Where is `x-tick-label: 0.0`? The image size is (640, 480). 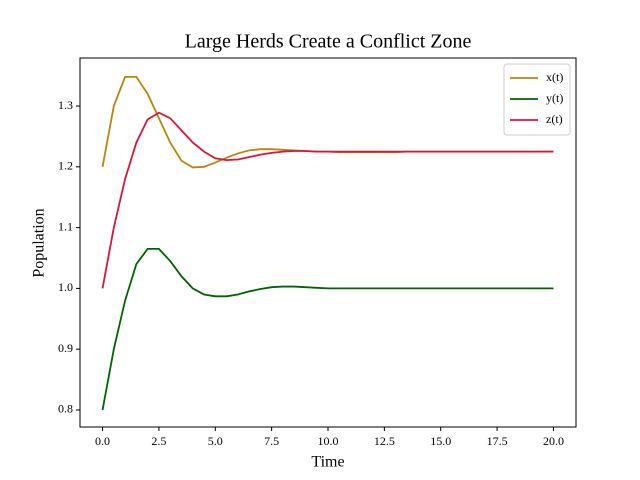
x-tick-label: 0.0 is located at coordinates (102, 441).